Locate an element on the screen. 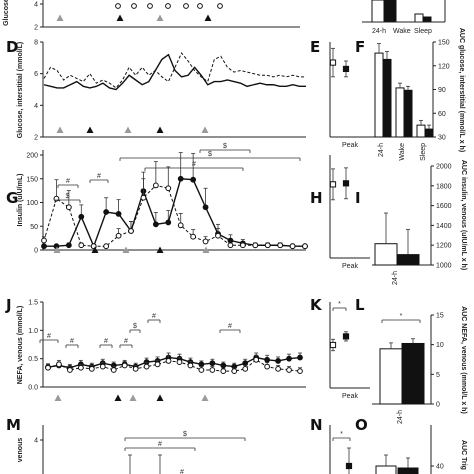  y-tick-label: 5 is located at coordinates (438, 375).